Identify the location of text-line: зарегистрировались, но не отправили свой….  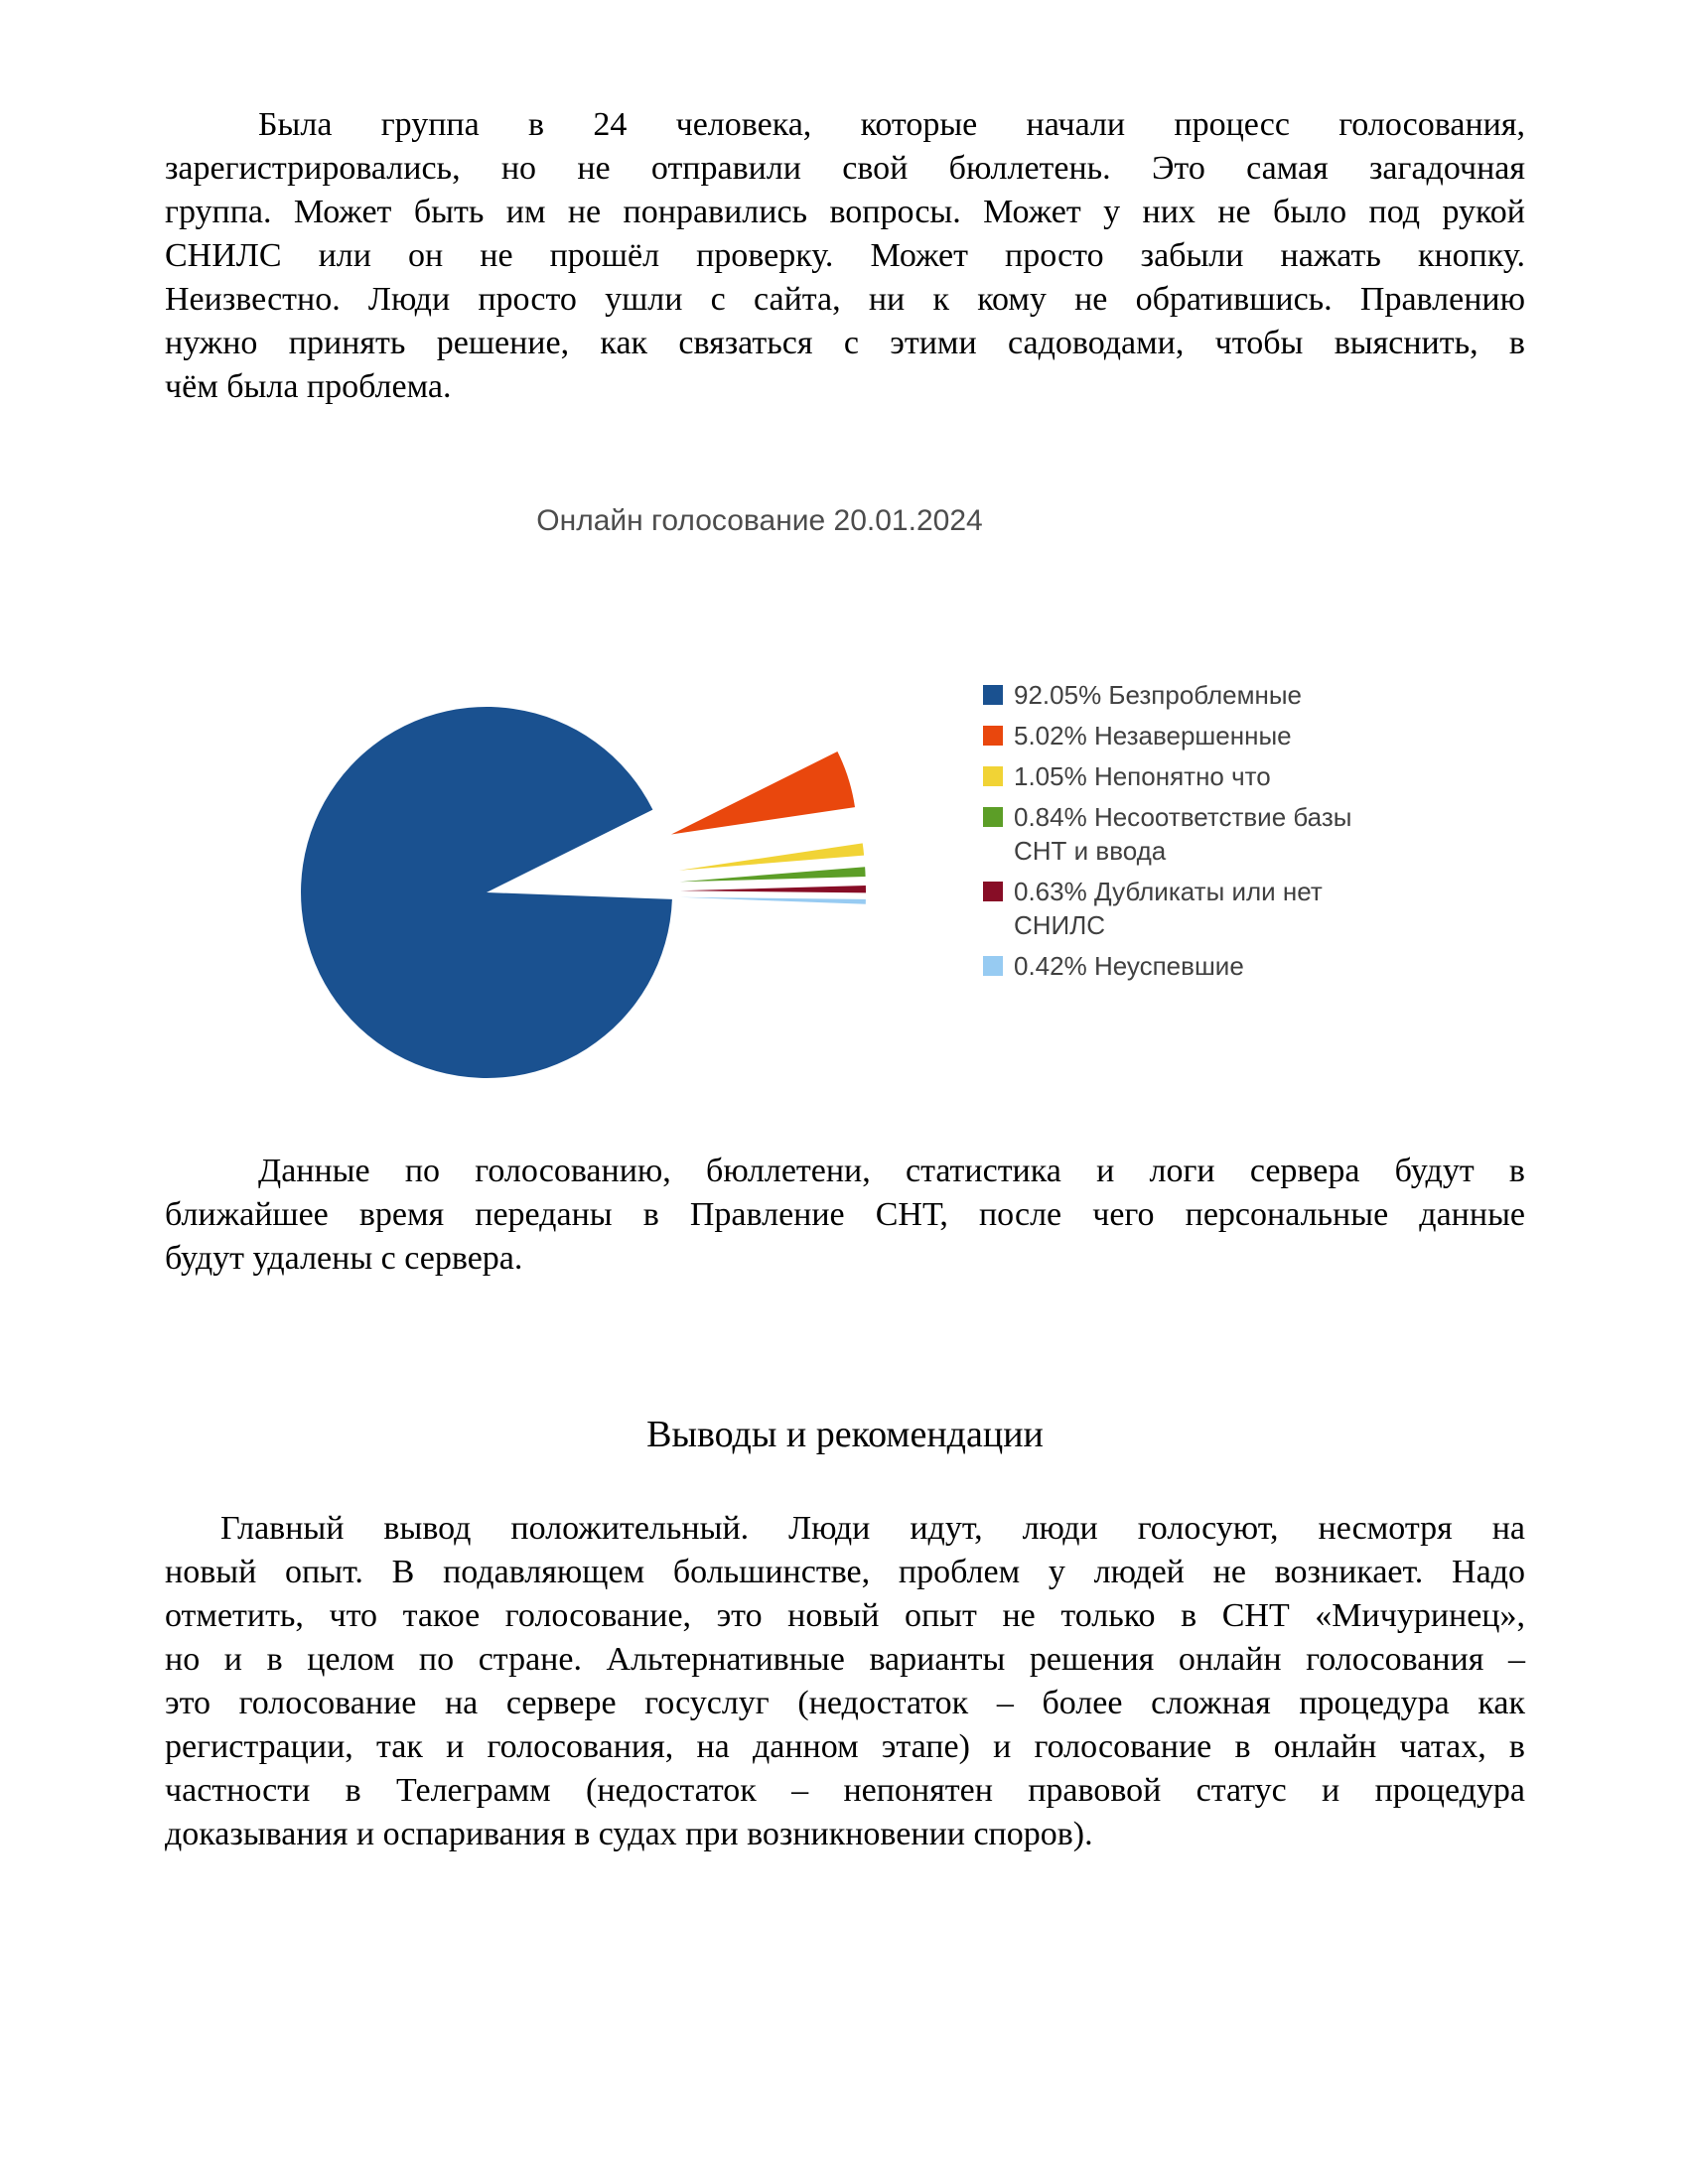
(845, 168).